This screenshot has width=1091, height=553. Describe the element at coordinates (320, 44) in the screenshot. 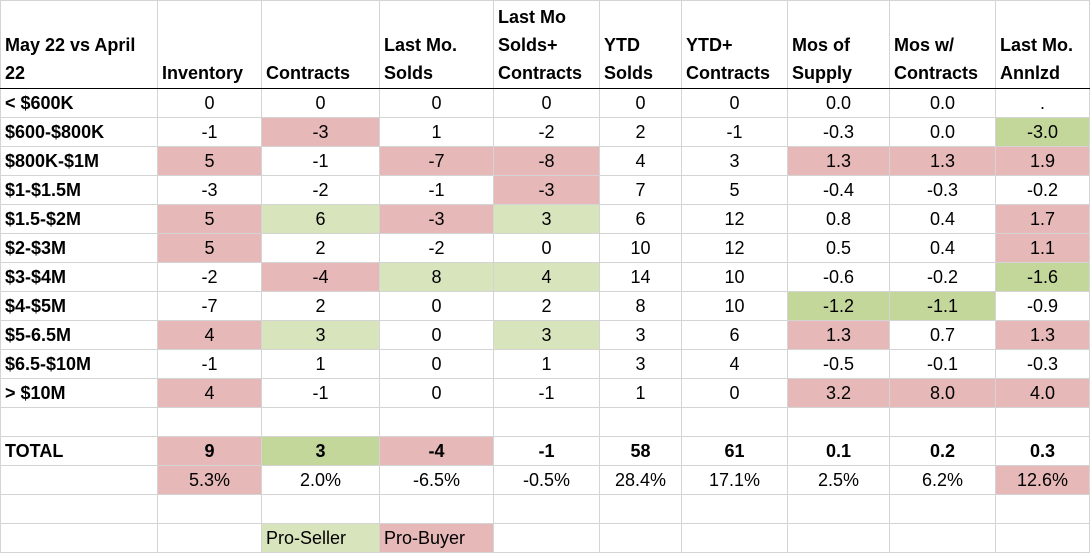

I see `column-header: Contracts` at that location.